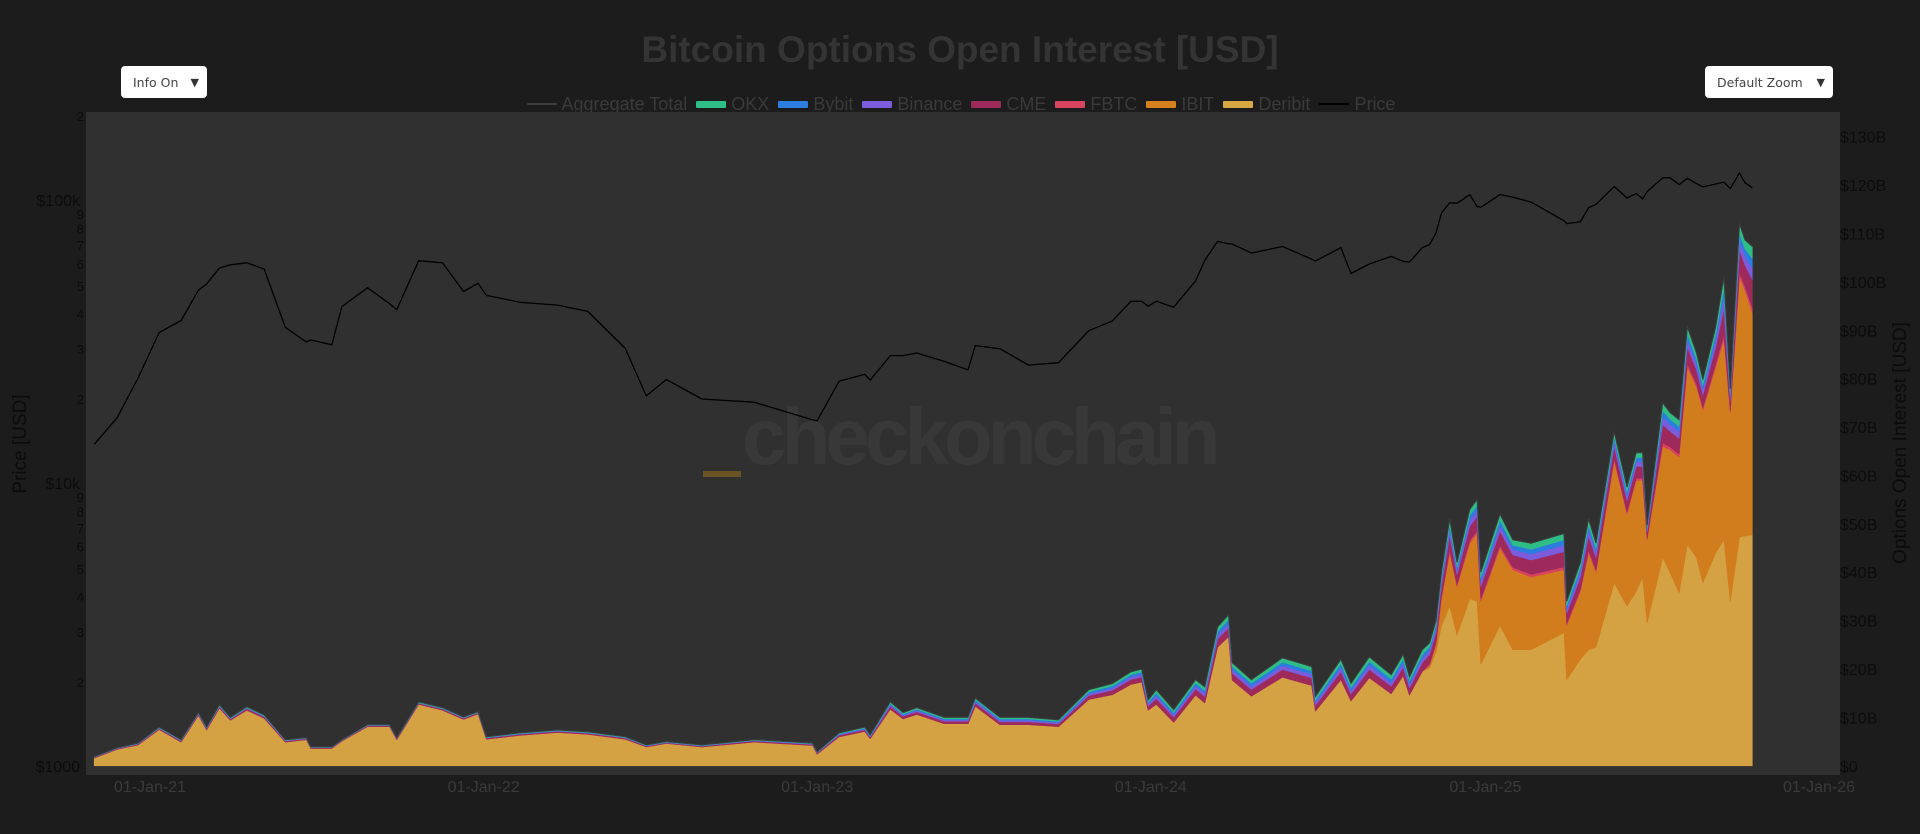 The width and height of the screenshot is (1920, 834). Describe the element at coordinates (58, 201) in the screenshot. I see `y-tick-label: $100k` at that location.